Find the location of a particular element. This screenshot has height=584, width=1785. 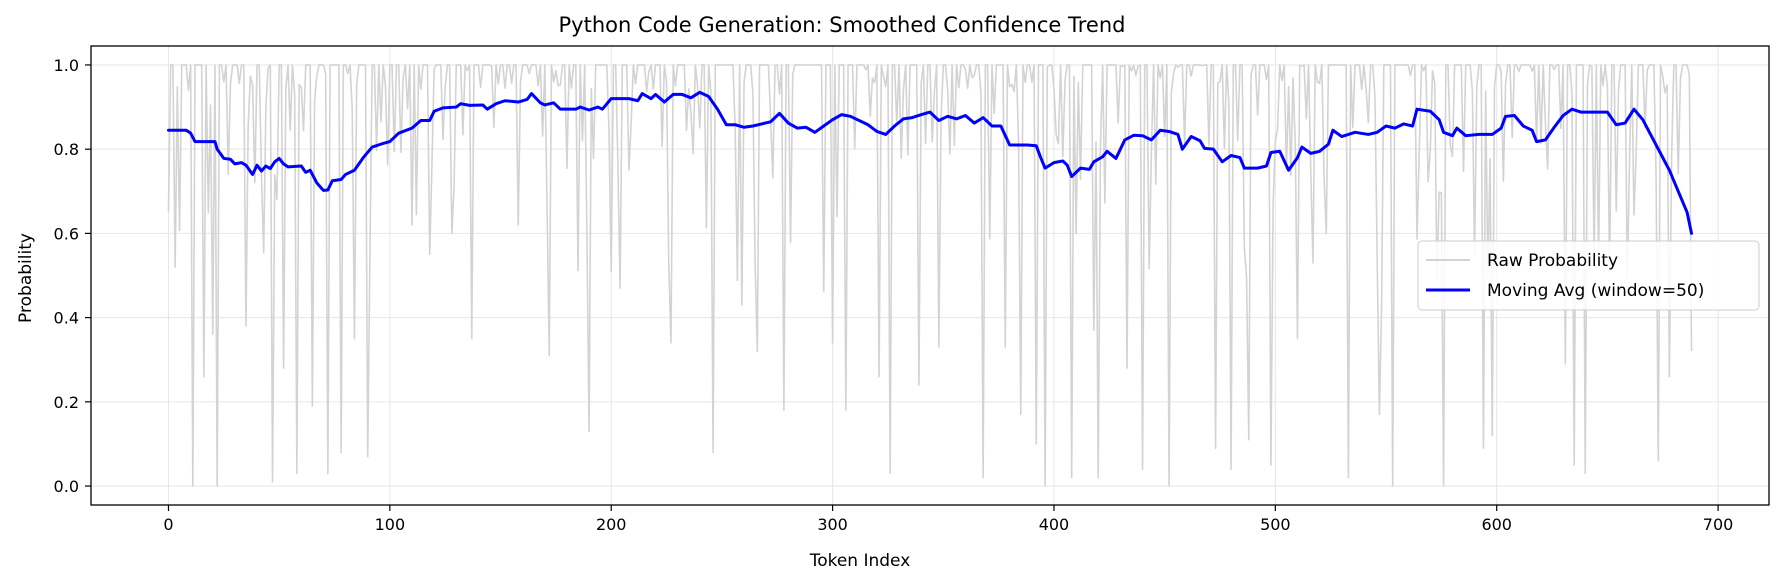

x-tick-label: 700 is located at coordinates (1718, 524).